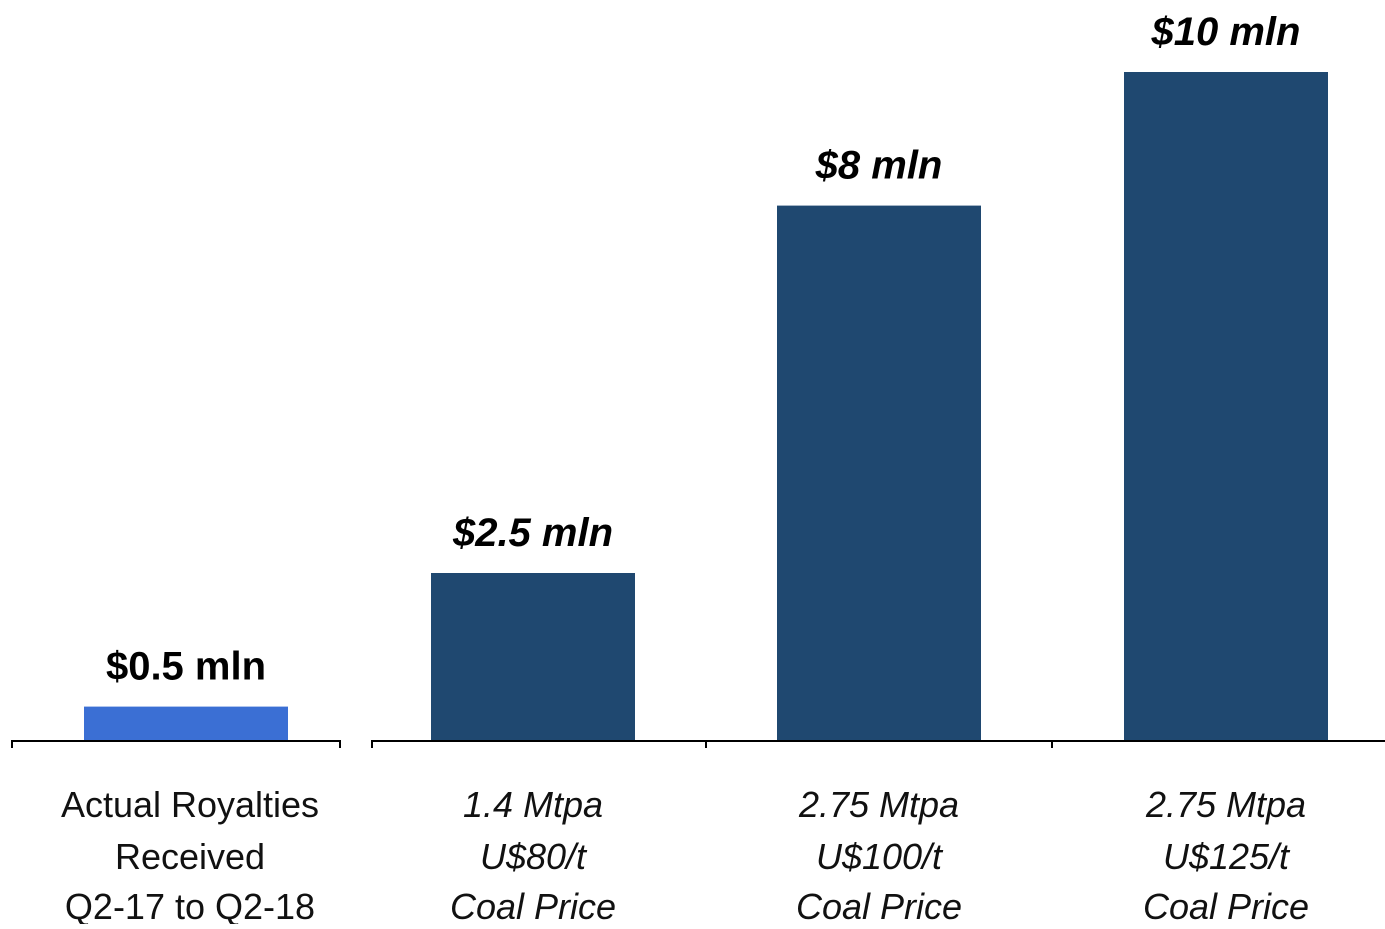 The width and height of the screenshot is (1385, 929). Describe the element at coordinates (879, 905) in the screenshot. I see `category-label-2-line-2: Coal Price` at that location.